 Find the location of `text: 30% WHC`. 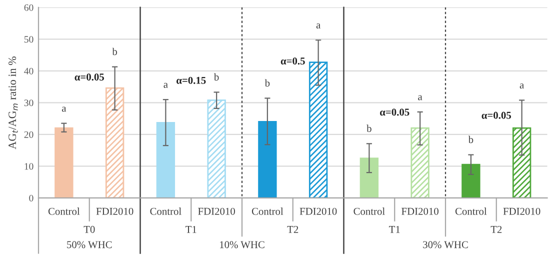

text: 30% WHC is located at coordinates (445, 244).